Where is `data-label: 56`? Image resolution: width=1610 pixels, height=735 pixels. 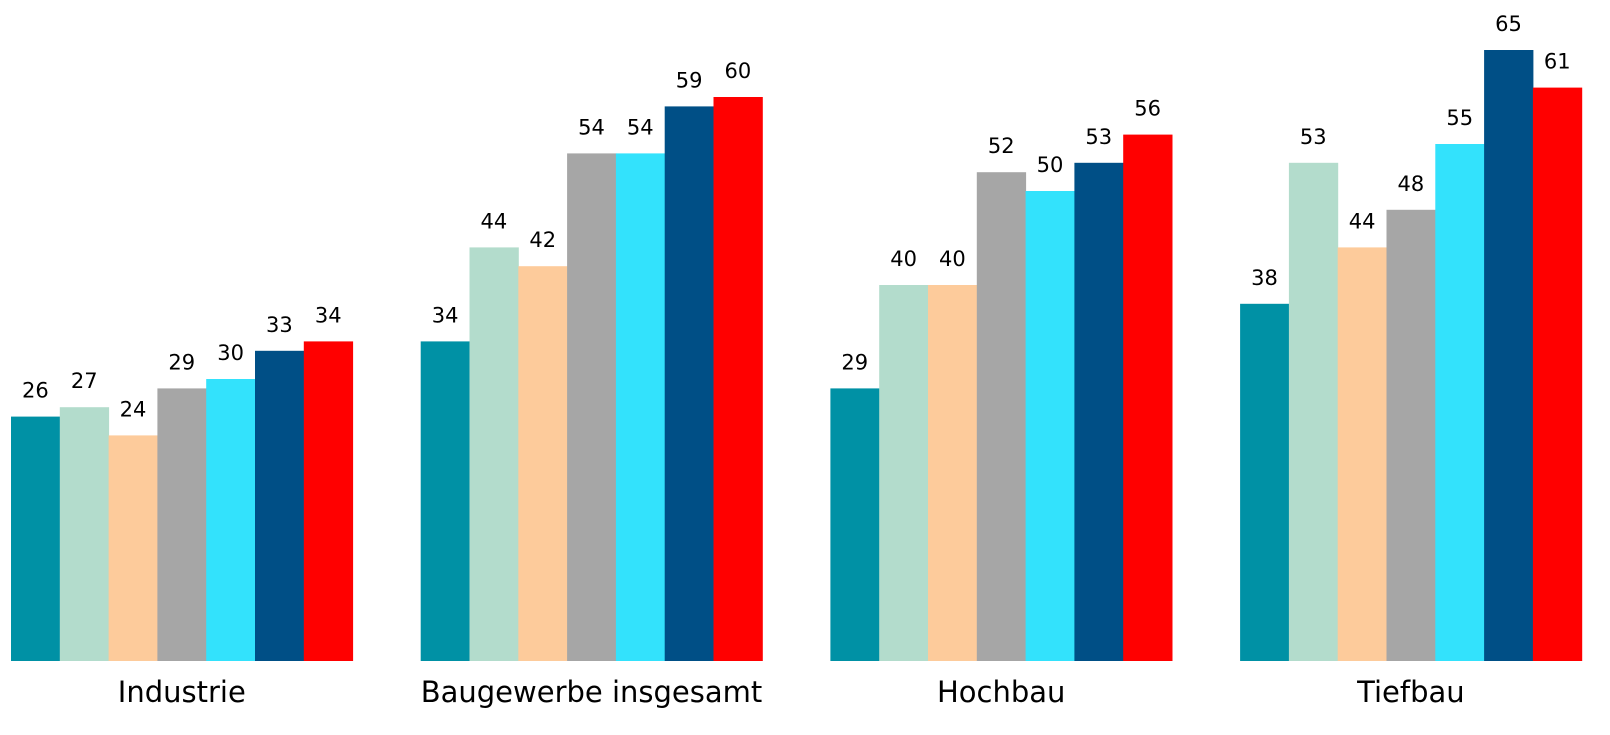
data-label: 56 is located at coordinates (1147, 109).